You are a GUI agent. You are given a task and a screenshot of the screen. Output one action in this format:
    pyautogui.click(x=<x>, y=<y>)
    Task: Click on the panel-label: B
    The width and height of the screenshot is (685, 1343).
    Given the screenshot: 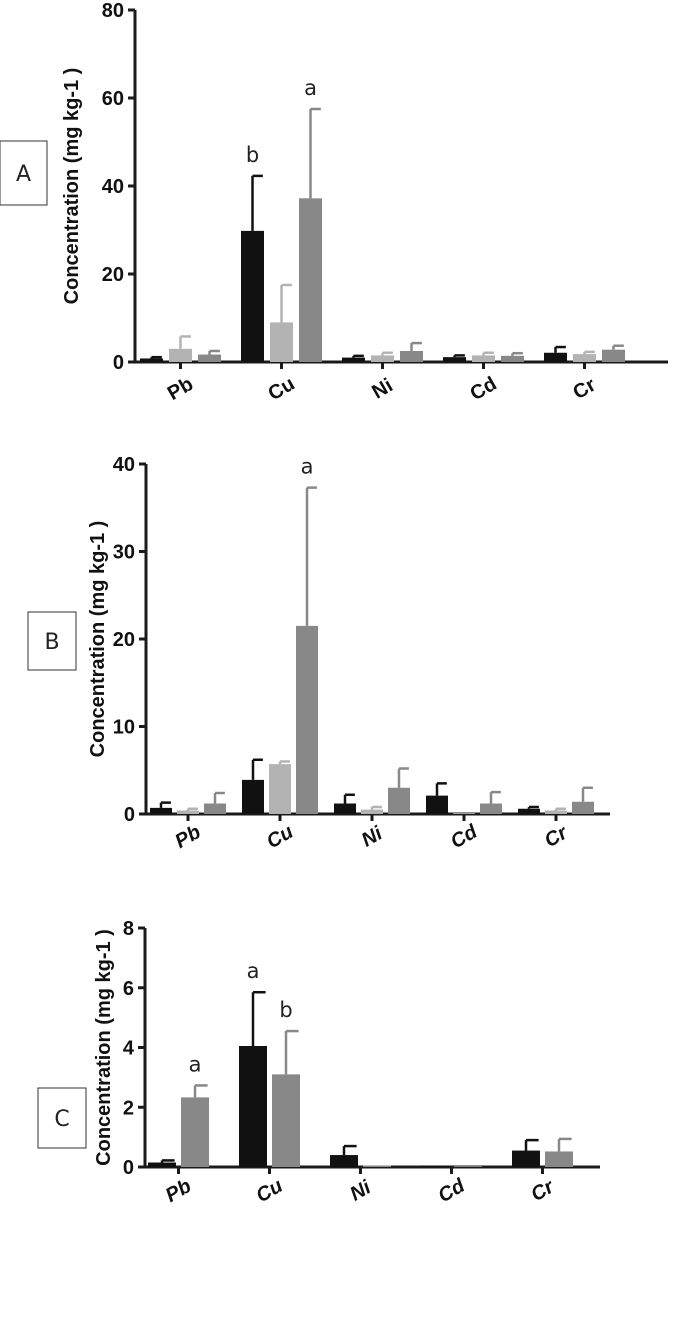 What is the action you would take?
    pyautogui.click(x=51, y=642)
    